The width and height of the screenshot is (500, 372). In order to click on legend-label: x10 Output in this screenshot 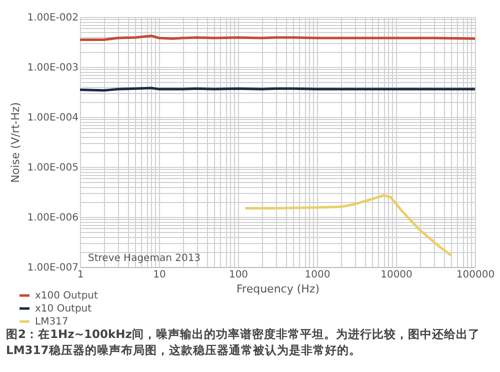, I will do `click(63, 309)`.